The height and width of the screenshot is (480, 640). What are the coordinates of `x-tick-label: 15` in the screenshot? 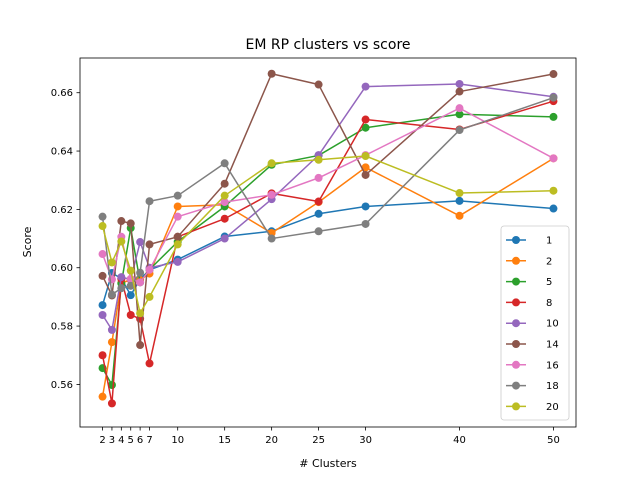 It's located at (224, 440).